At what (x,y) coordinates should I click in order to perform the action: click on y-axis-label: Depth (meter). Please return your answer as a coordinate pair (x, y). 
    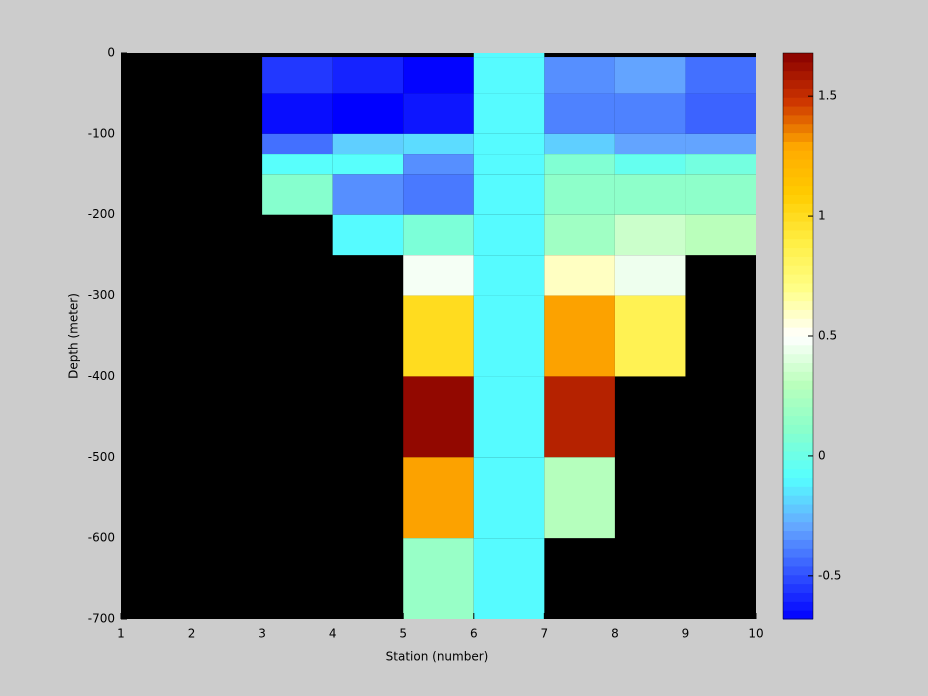
    Looking at the image, I should click on (74, 336).